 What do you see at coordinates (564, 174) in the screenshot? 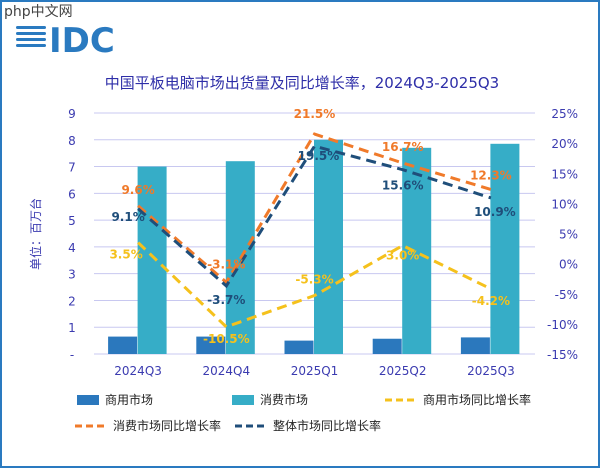
I see `y2-tick-label: 15%` at bounding box center [564, 174].